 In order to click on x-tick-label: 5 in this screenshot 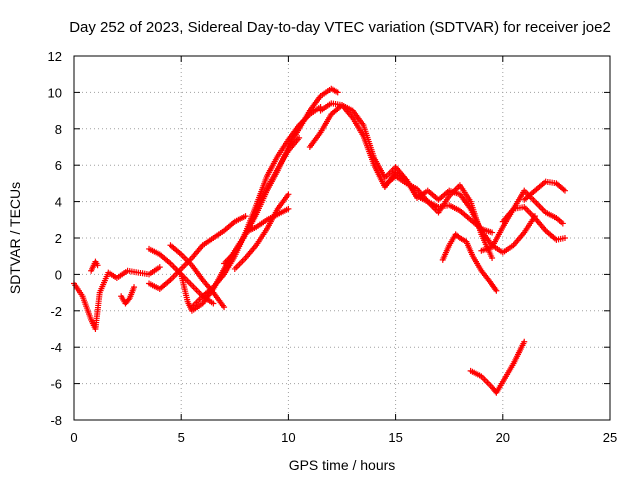, I will do `click(181, 437)`.